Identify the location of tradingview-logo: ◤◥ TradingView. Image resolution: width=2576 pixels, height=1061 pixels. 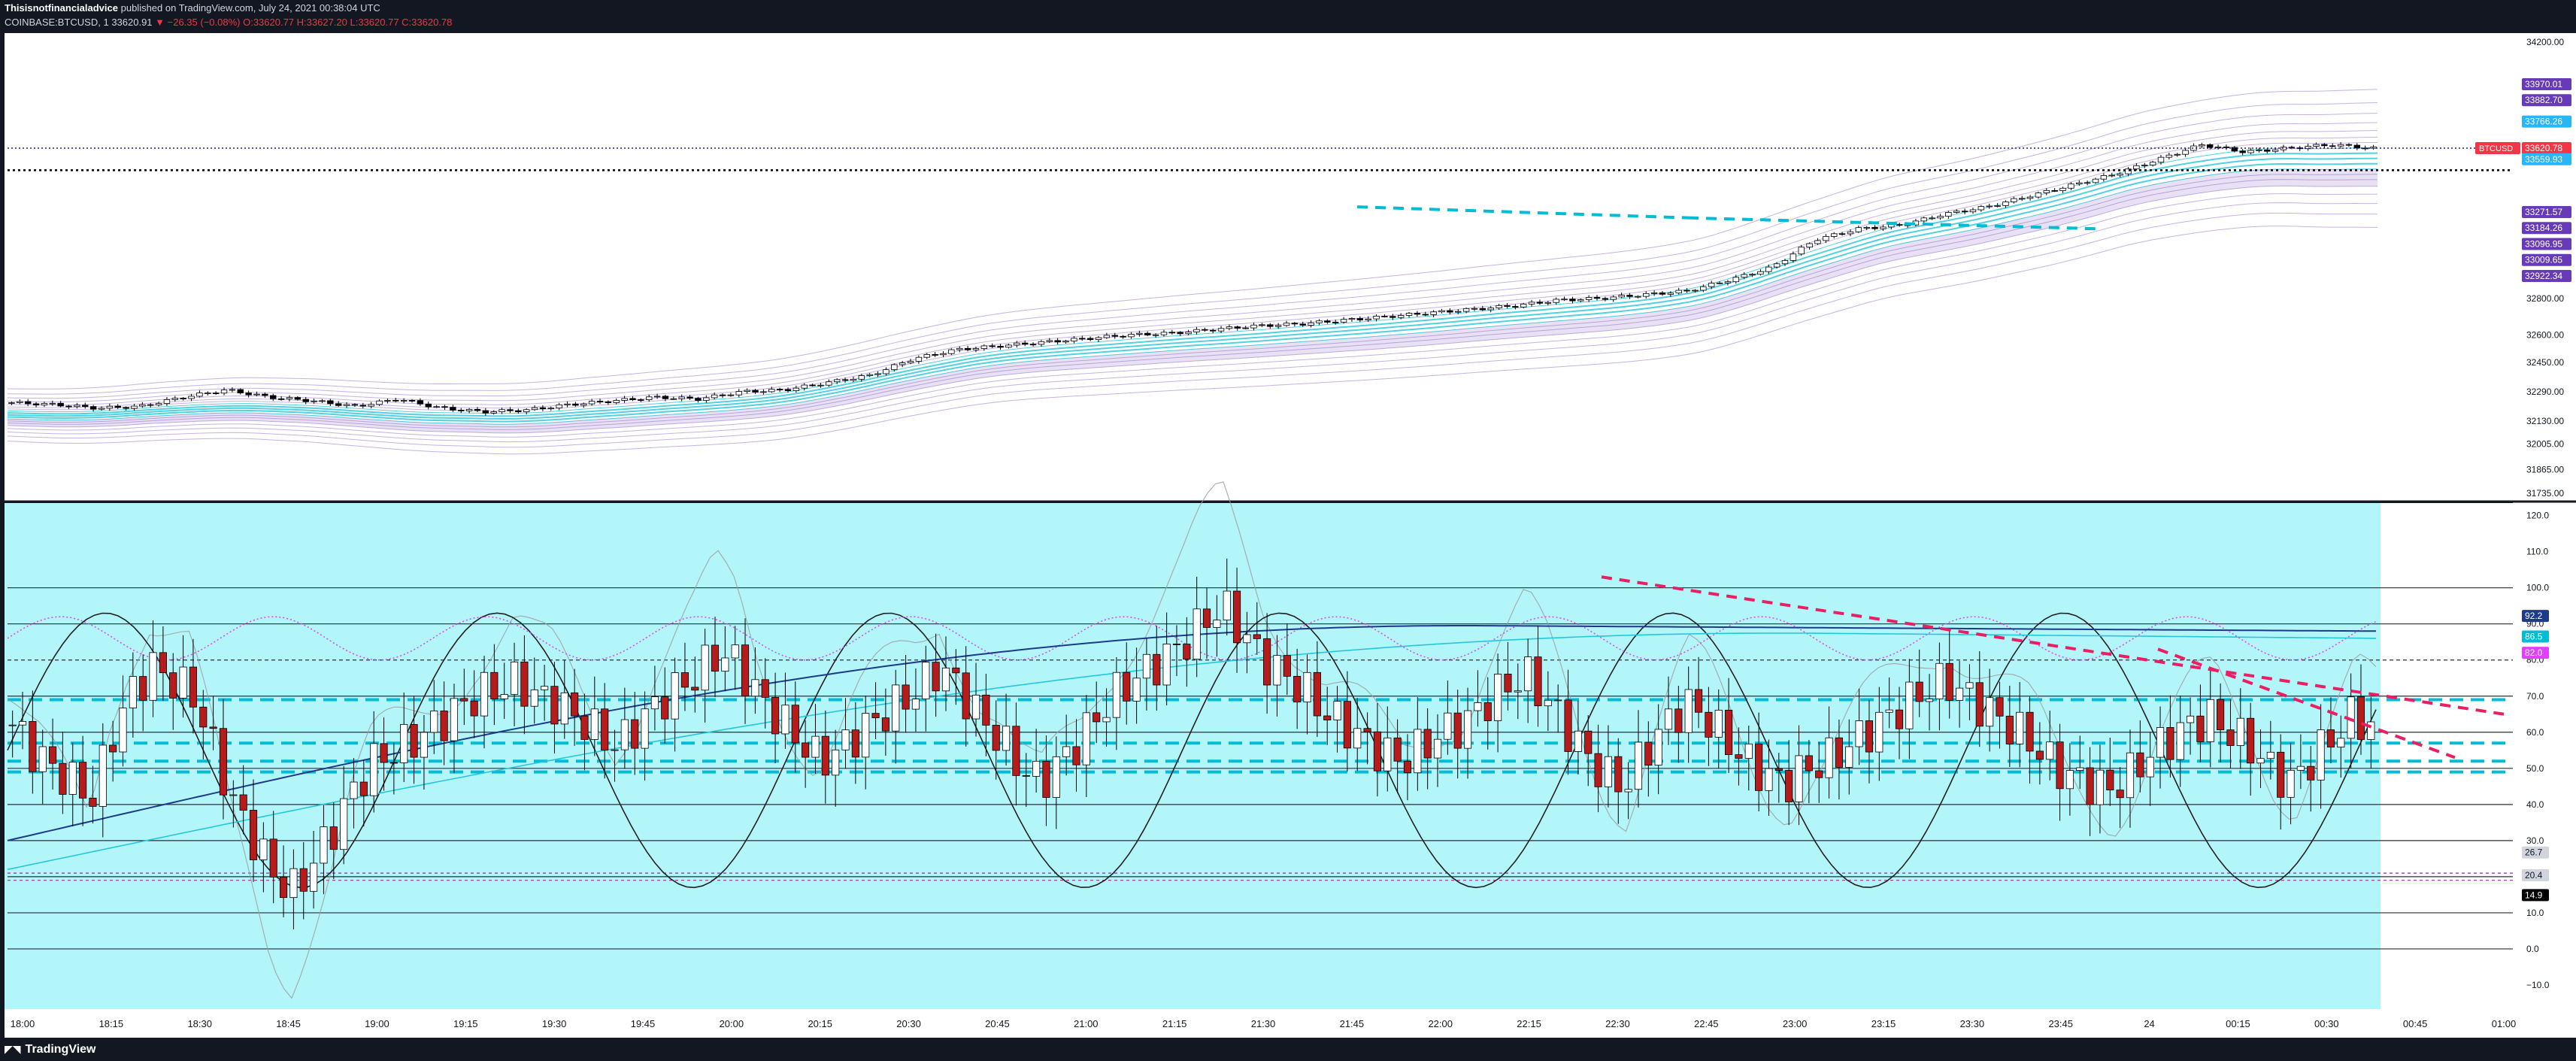
(50, 1049).